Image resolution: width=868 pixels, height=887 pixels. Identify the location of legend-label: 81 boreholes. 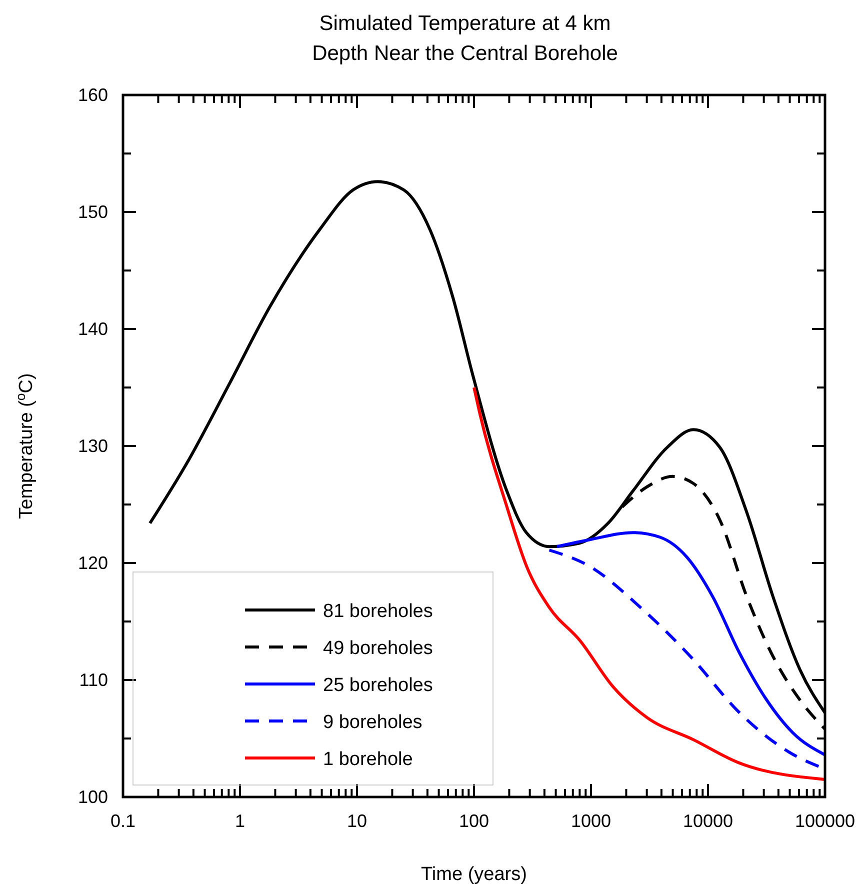
(378, 611).